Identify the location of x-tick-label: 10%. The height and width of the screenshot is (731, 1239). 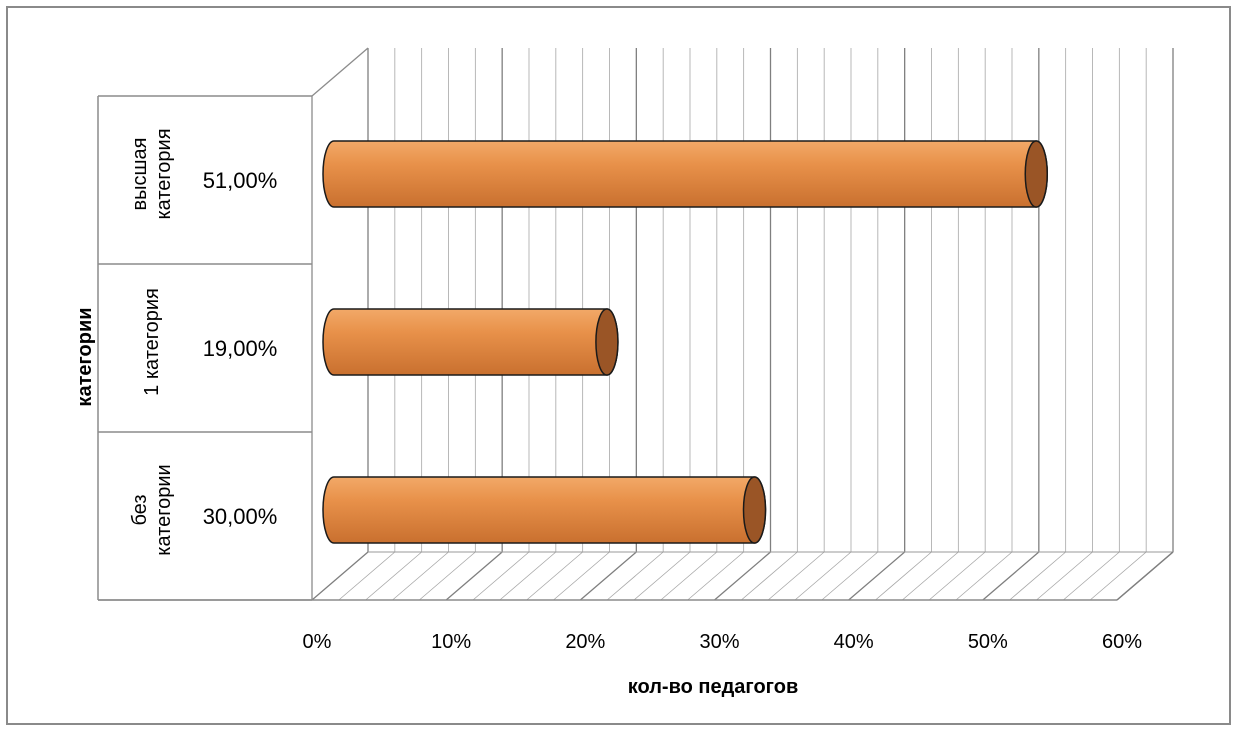
(451, 642).